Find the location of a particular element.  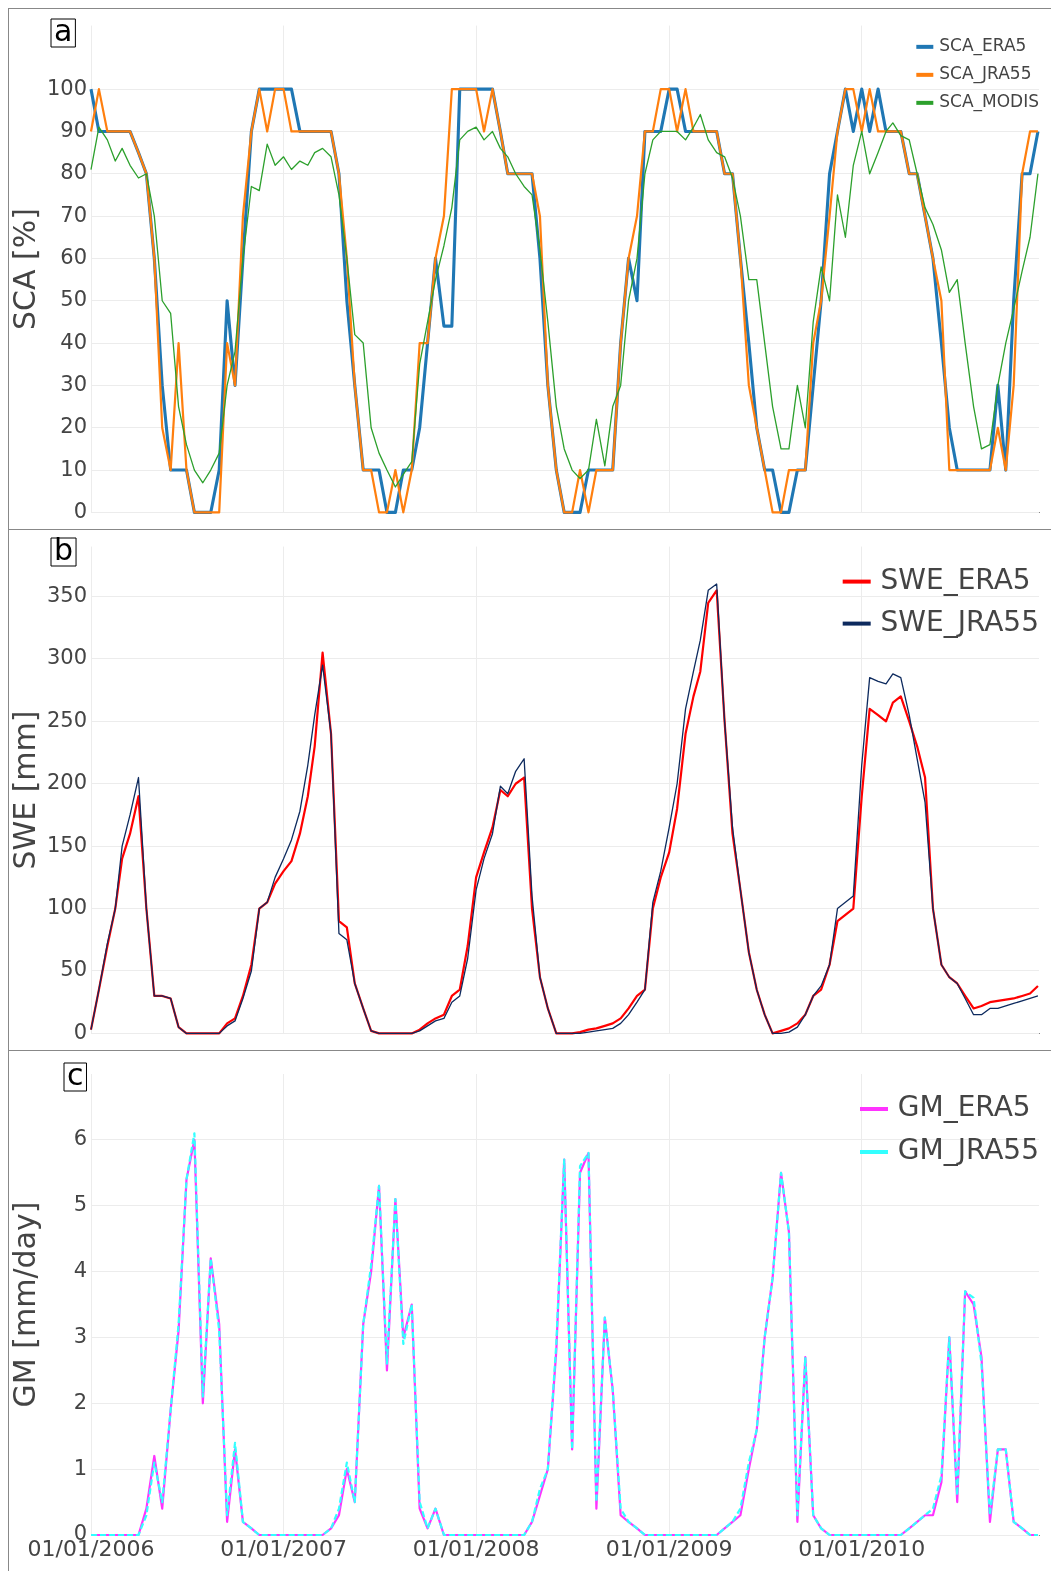

y-tick-label: 300 is located at coordinates (66, 657).